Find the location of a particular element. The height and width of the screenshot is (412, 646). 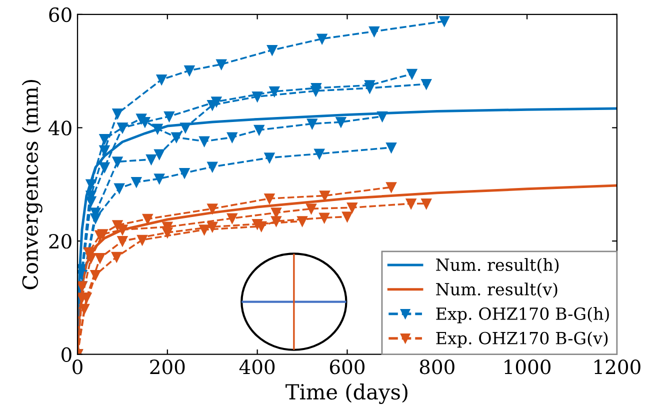

x-tick-label: 0 is located at coordinates (77, 367).